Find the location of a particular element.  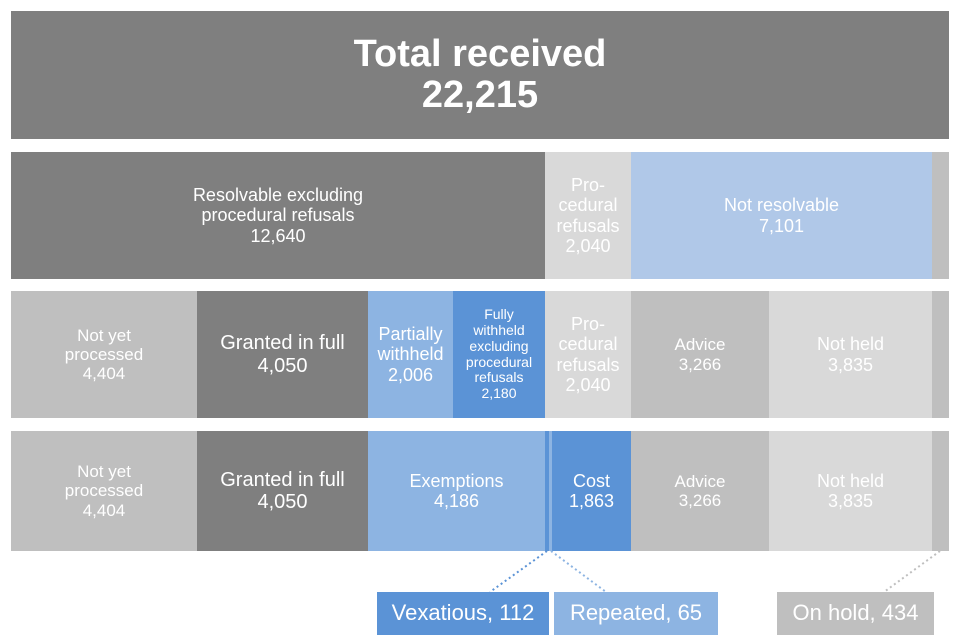

not-yet-processed-value: 4,404 is located at coordinates (104, 374).